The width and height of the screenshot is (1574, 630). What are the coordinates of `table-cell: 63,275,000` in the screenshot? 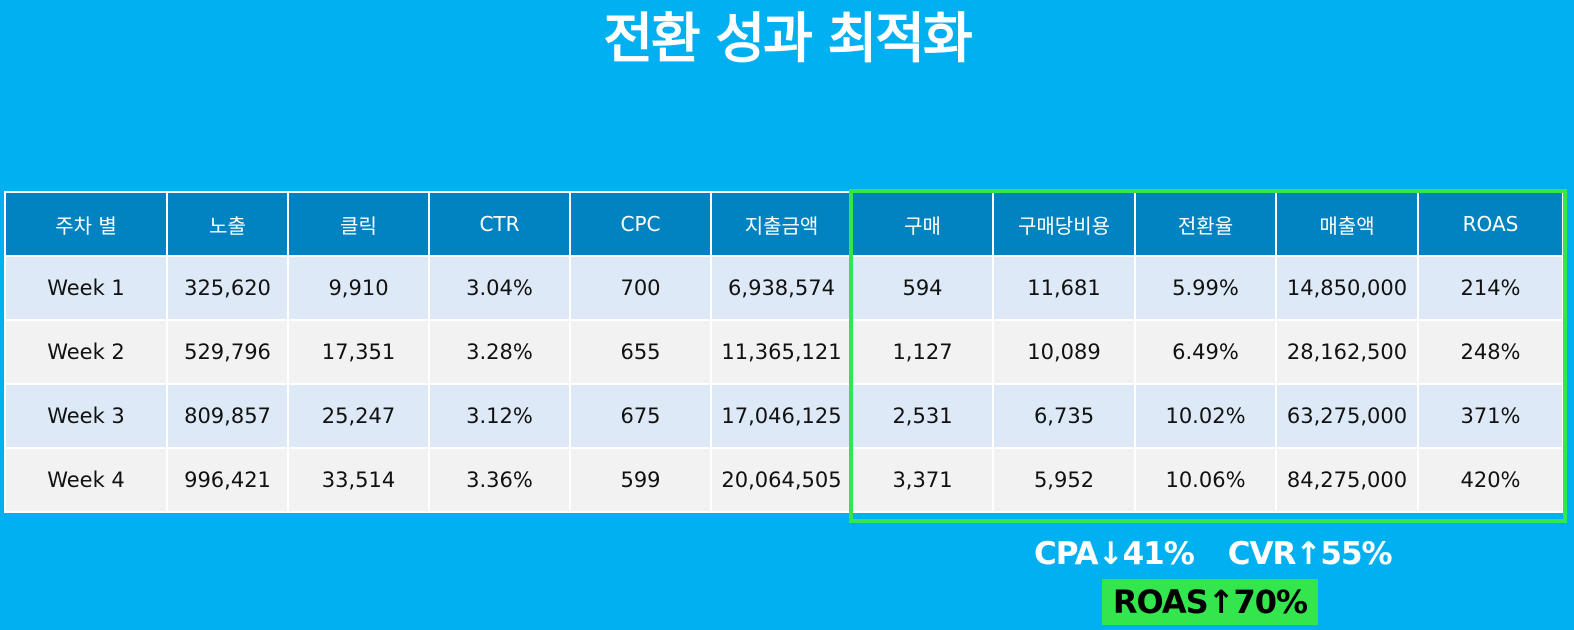 It's located at (1347, 416).